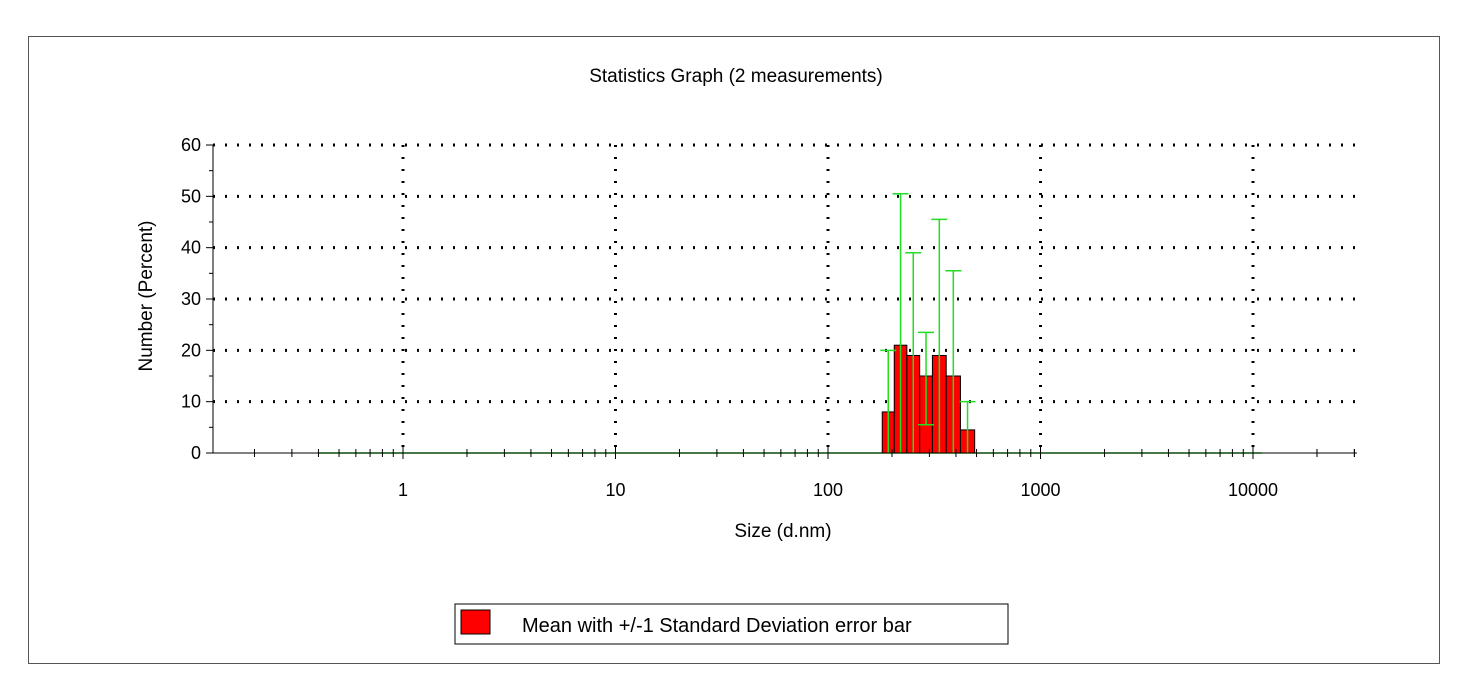 This screenshot has width=1473, height=696. What do you see at coordinates (828, 490) in the screenshot?
I see `x-tick-label: 100` at bounding box center [828, 490].